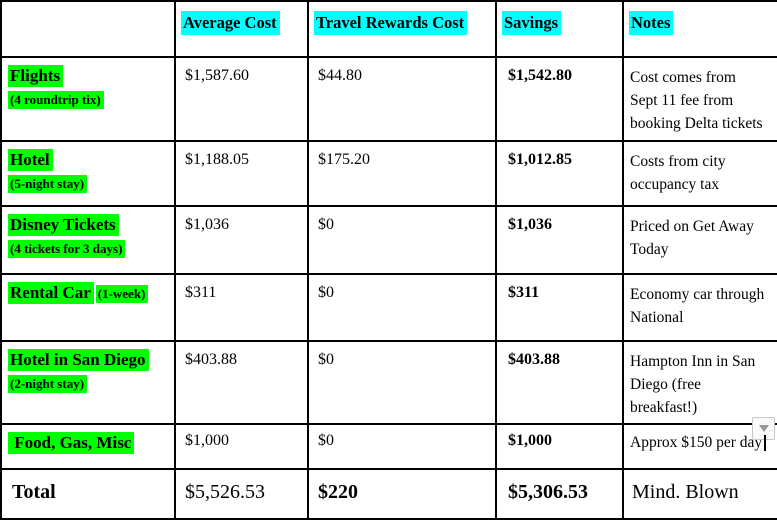 The height and width of the screenshot is (520, 777). Describe the element at coordinates (48, 184) in the screenshot. I see `row-sublabel: (5-night stay)` at that location.